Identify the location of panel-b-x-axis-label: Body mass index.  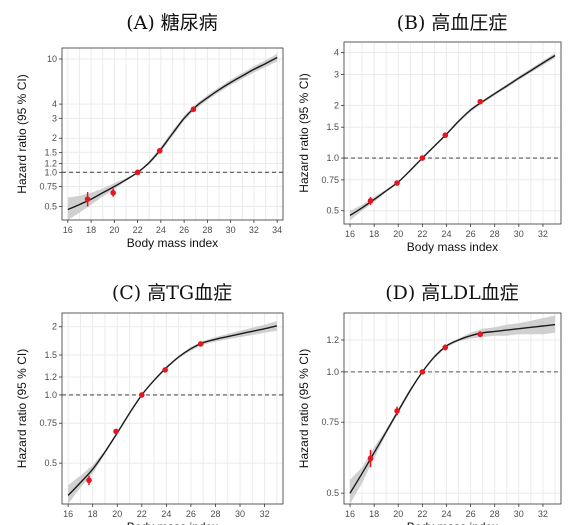
(452, 247).